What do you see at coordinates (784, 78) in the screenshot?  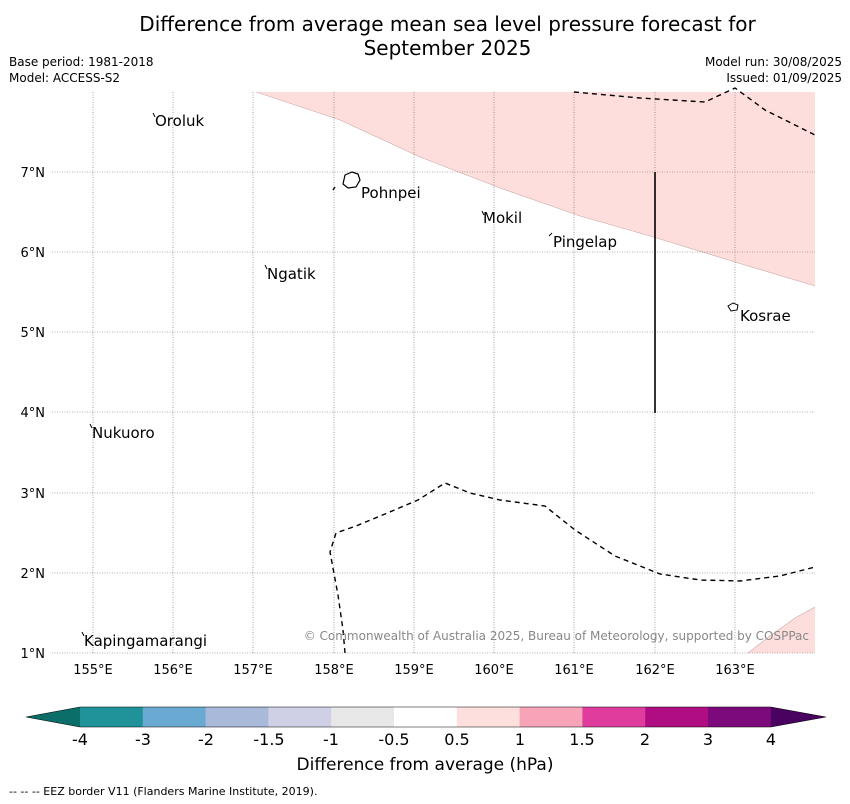 I see `issued-date: Issued: 01/09/2025` at bounding box center [784, 78].